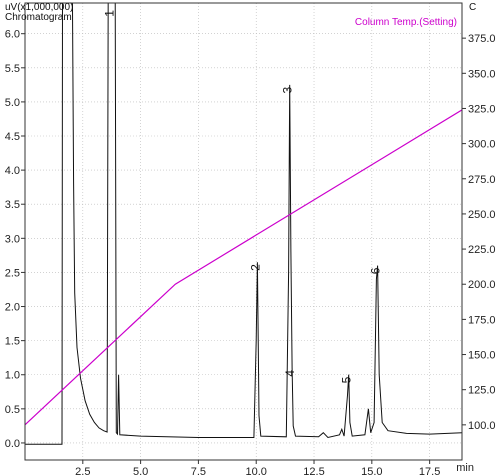  I want to click on x-tick-label: 15.0, so click(371, 471).